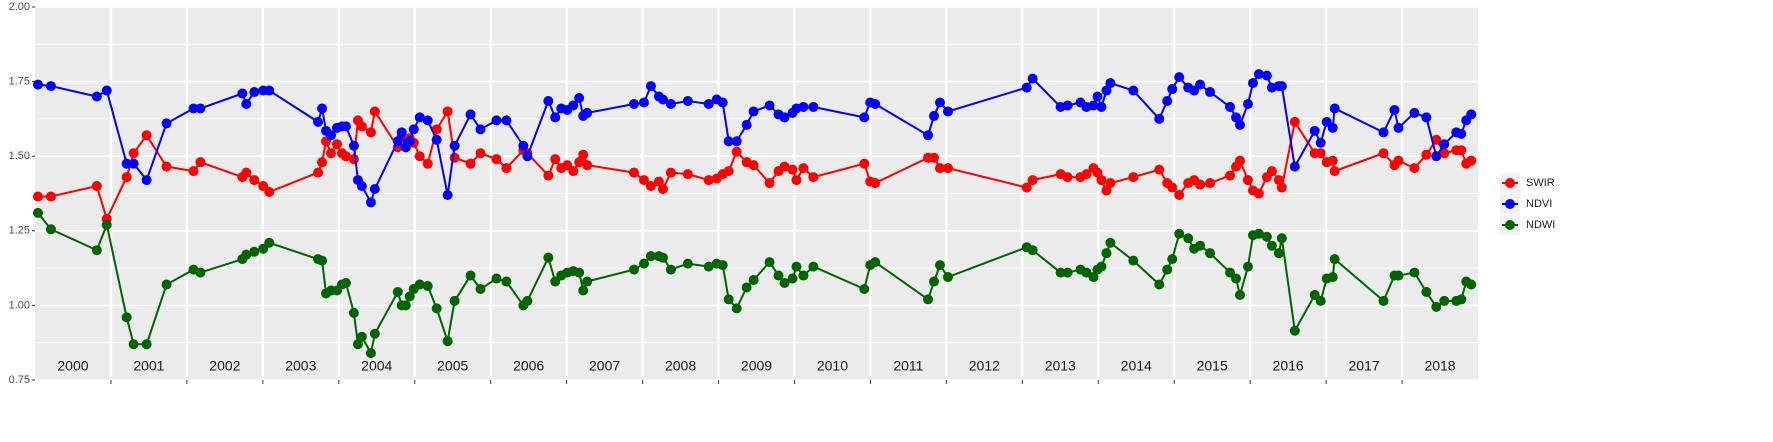  I want to click on year-label: 2015, so click(1212, 366).